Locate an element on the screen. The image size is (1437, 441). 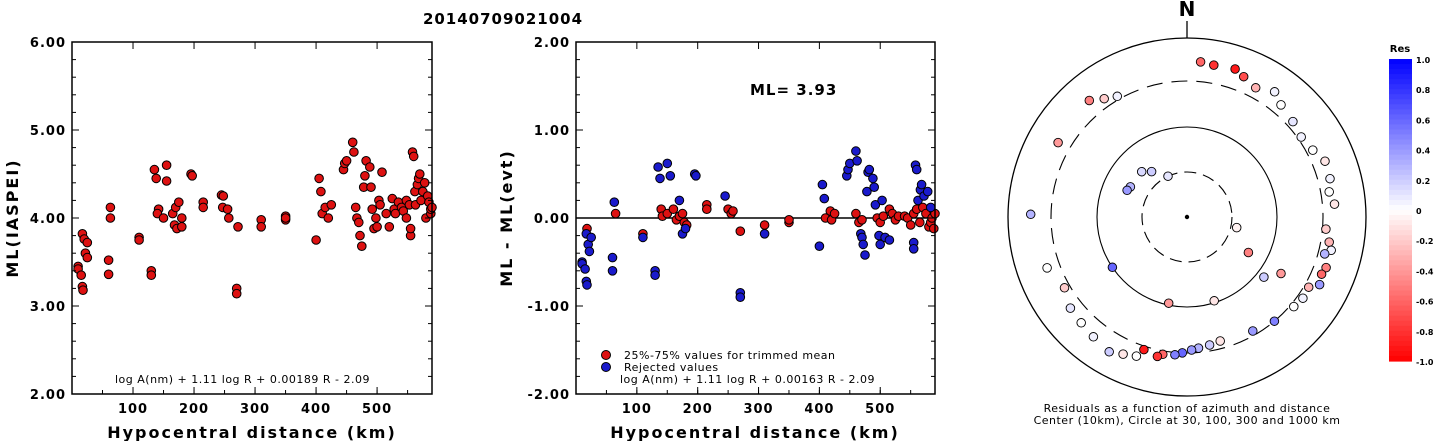
colorbar: Res 1.0 0.8 0.6 0.4 0.2 0 -0.2 -0.4 -0.6 -0.8 -1.0 is located at coordinates (1411, 205).